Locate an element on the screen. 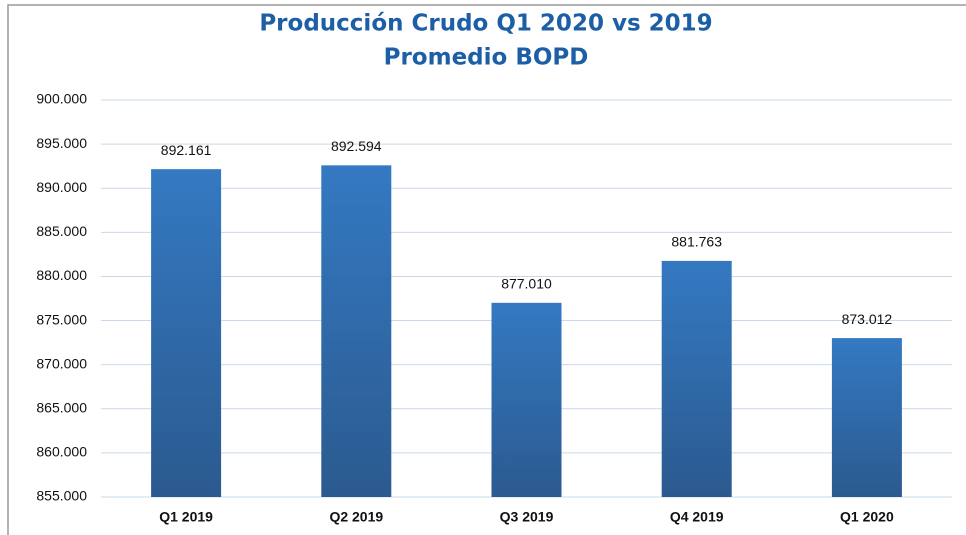 The width and height of the screenshot is (966, 535). y-tick-label: 880.000 is located at coordinates (61, 275).